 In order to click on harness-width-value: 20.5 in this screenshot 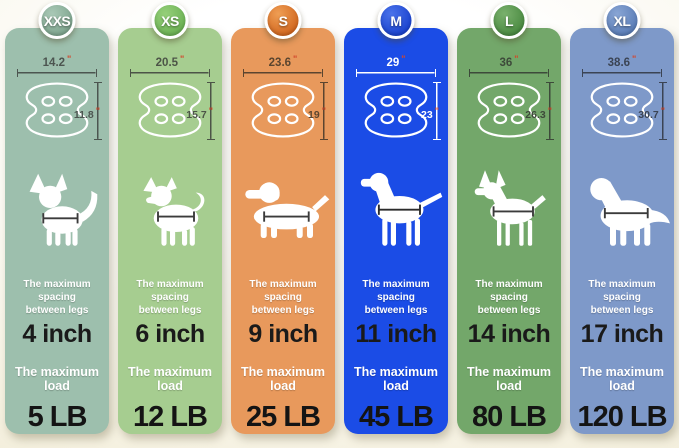, I will do `click(167, 63)`.